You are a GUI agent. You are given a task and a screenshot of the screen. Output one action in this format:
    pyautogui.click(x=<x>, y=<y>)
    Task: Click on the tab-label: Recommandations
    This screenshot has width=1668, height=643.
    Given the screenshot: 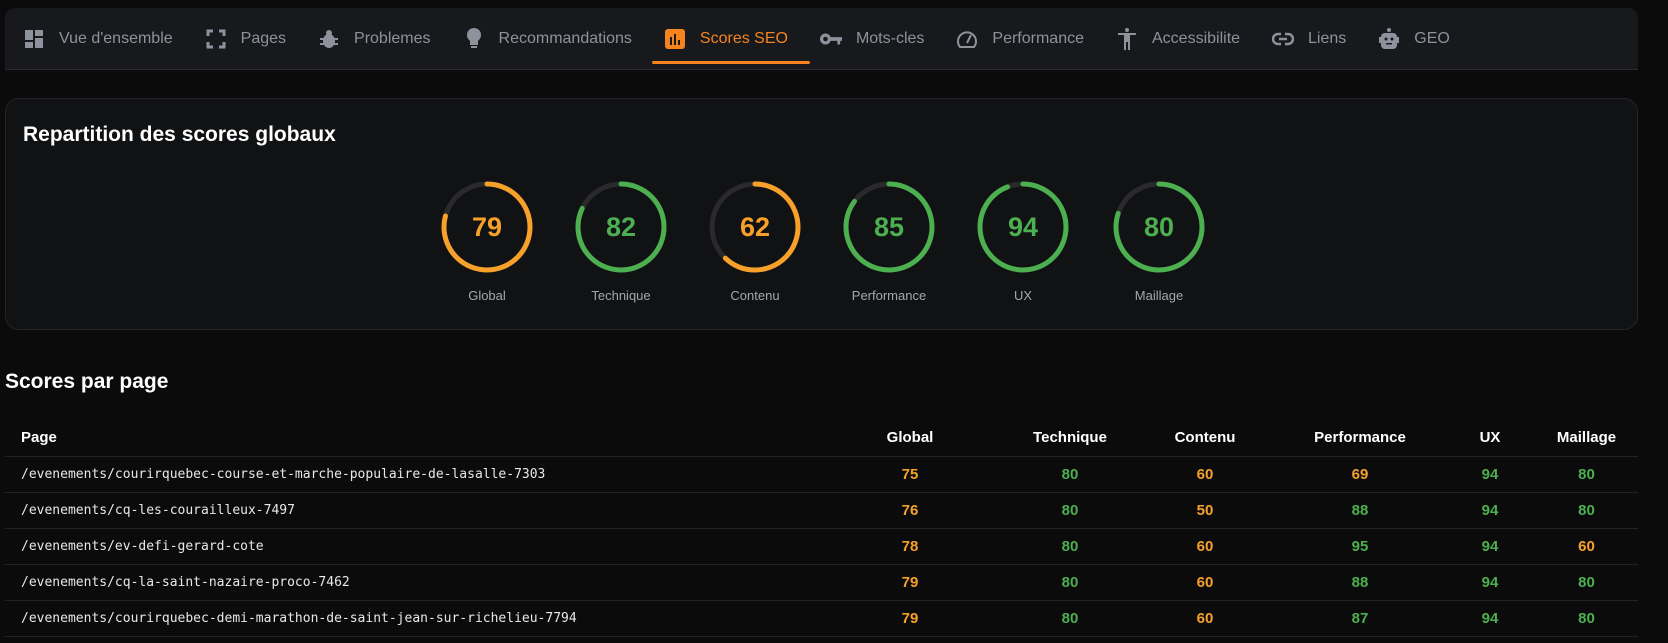 What is the action you would take?
    pyautogui.click(x=565, y=38)
    